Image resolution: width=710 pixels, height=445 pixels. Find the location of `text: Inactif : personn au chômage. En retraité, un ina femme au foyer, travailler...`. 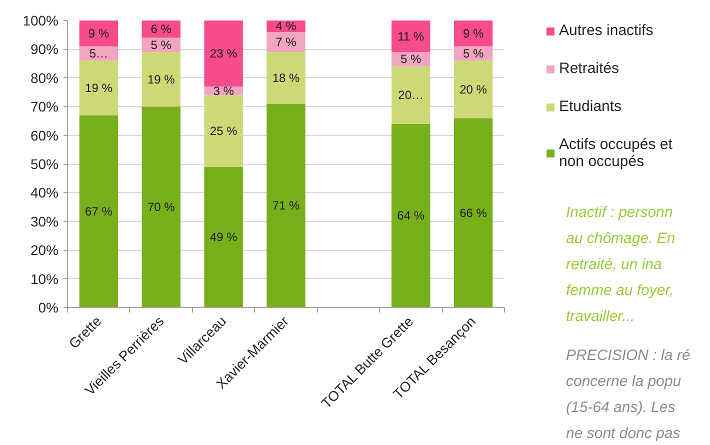

text: Inactif : personn au chômage. En retraité, un ina femme au foyer, travailler... is located at coordinates (621, 265).